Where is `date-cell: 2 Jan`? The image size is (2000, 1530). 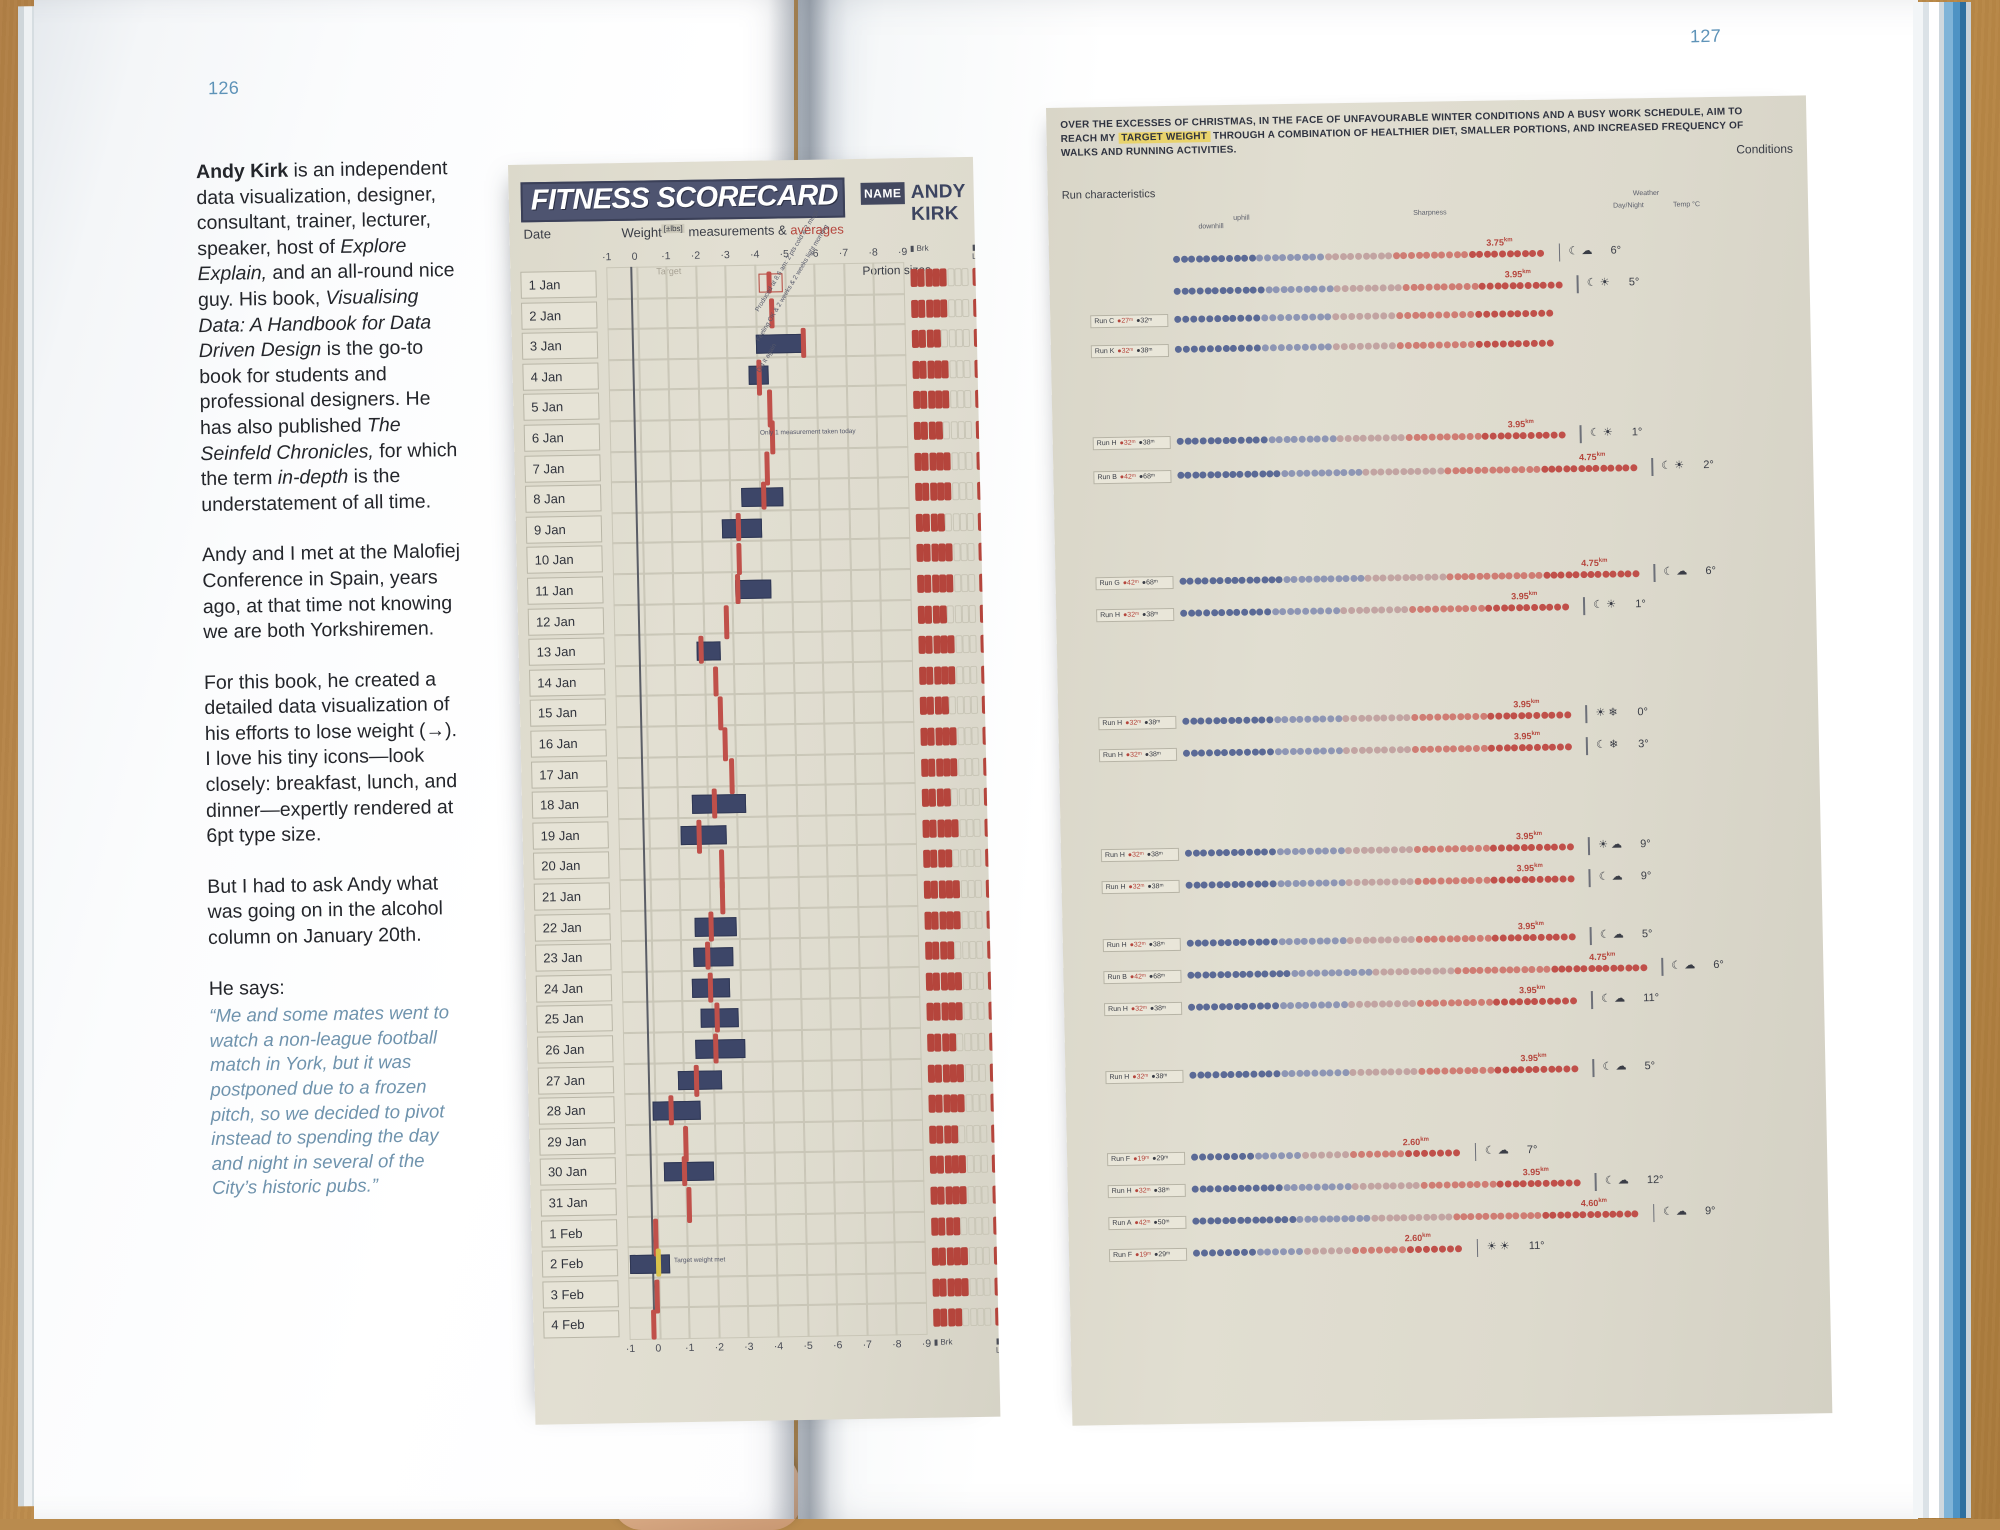
date-cell: 2 Jan is located at coordinates (559, 315).